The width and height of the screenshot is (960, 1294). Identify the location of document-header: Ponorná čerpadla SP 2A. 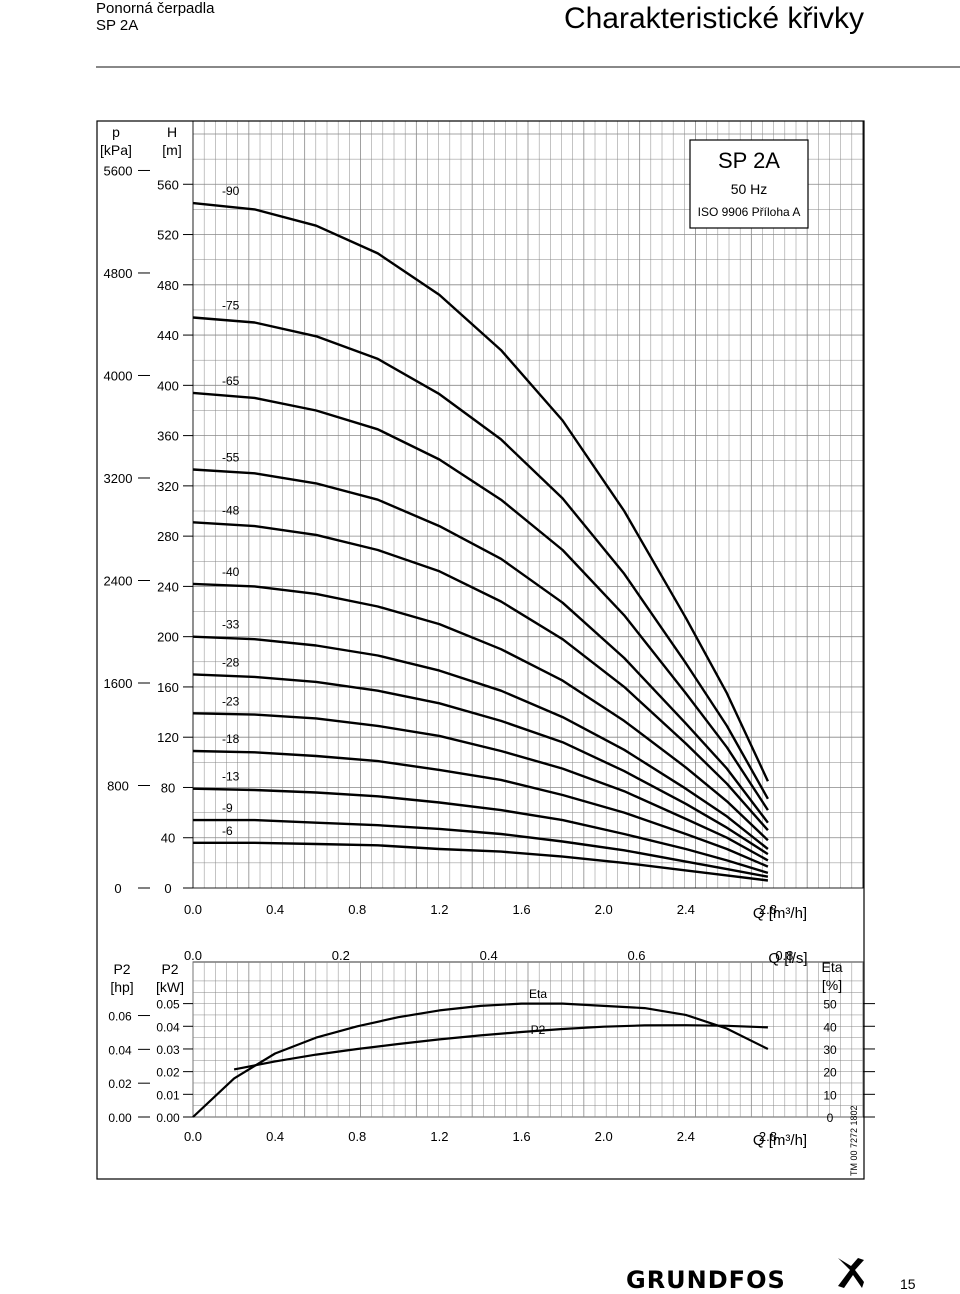
(155, 17).